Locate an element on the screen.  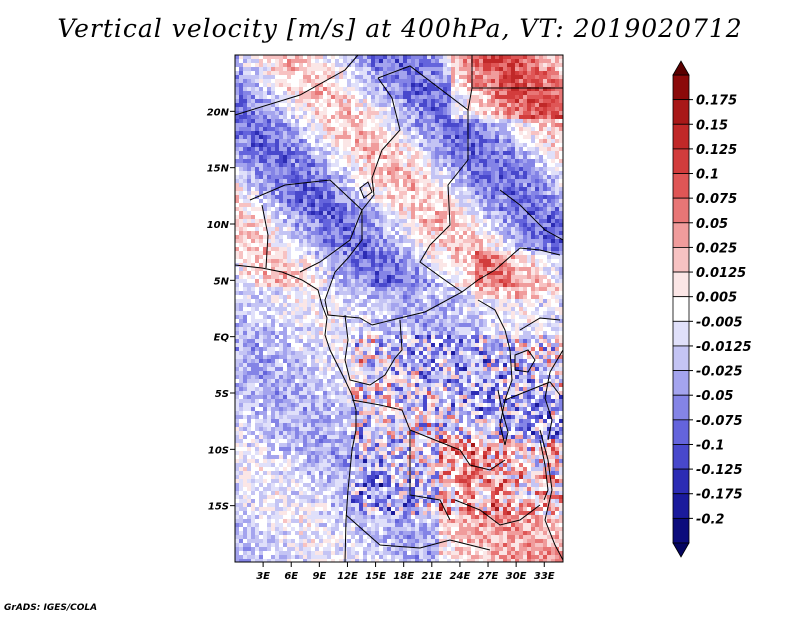
colorbar-extend-low is located at coordinates (681, 550).